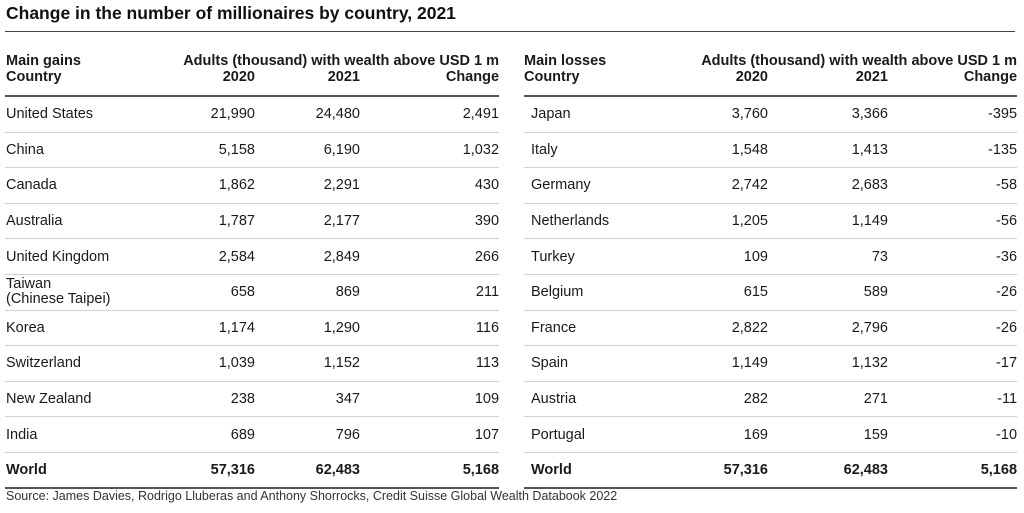 This screenshot has width=1024, height=513. I want to click on country-cell: Japan, so click(594, 114).